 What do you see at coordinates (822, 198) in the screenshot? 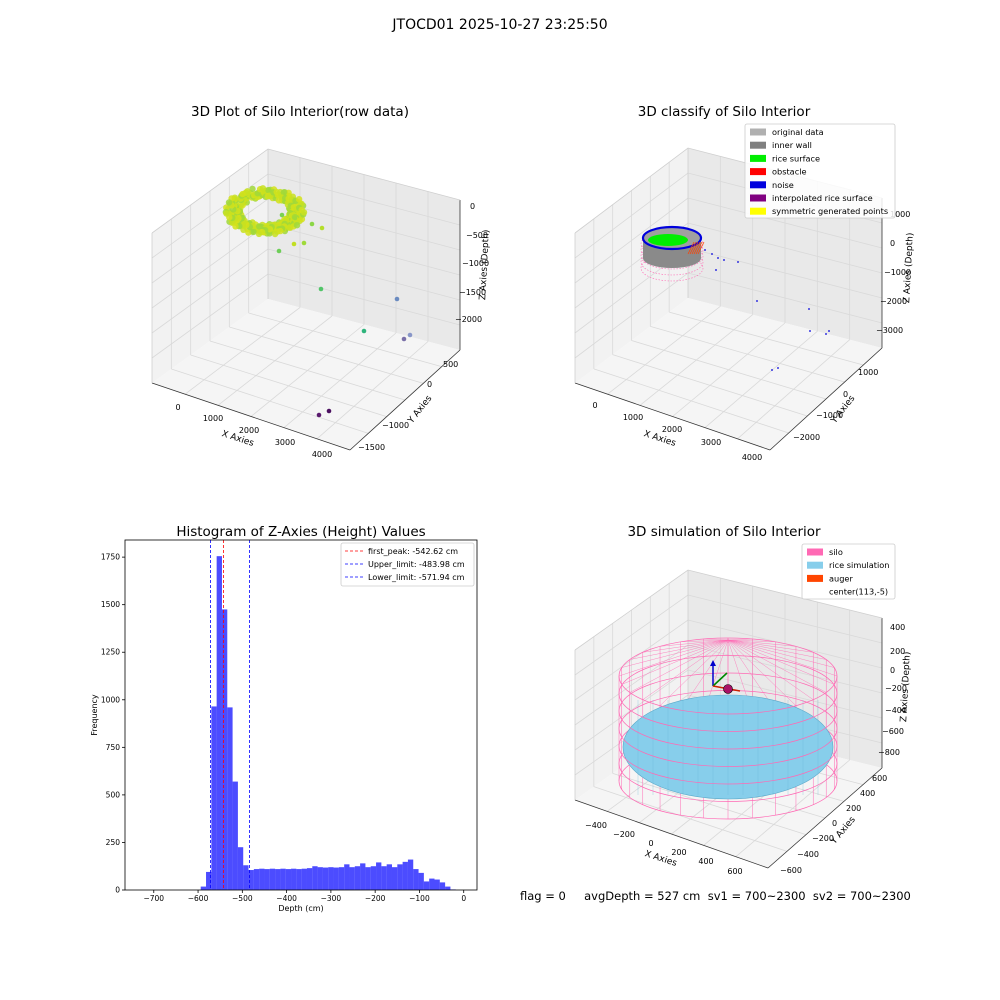
I see `legend-label: interpolated rice surface` at bounding box center [822, 198].